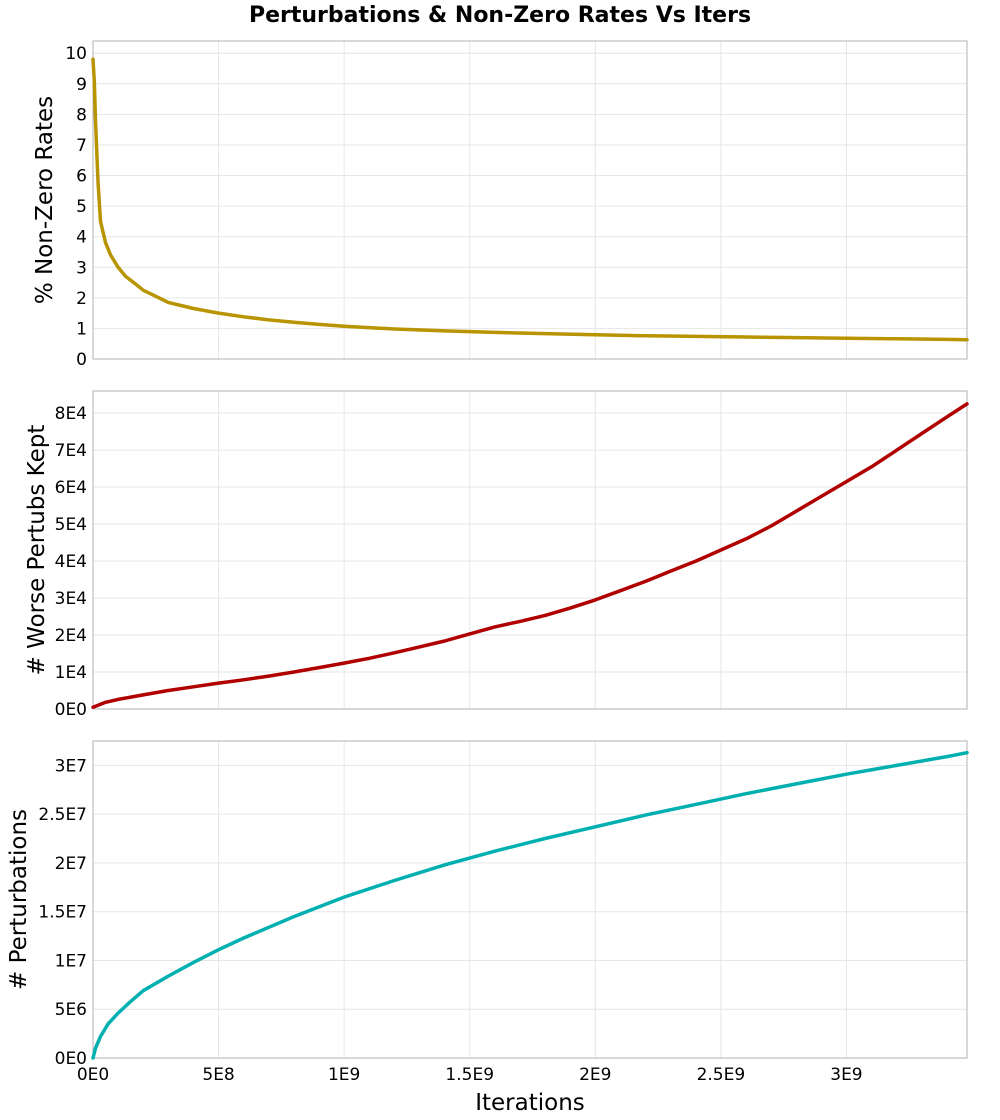  I want to click on x-tick-label: 5E8, so click(218, 1075).